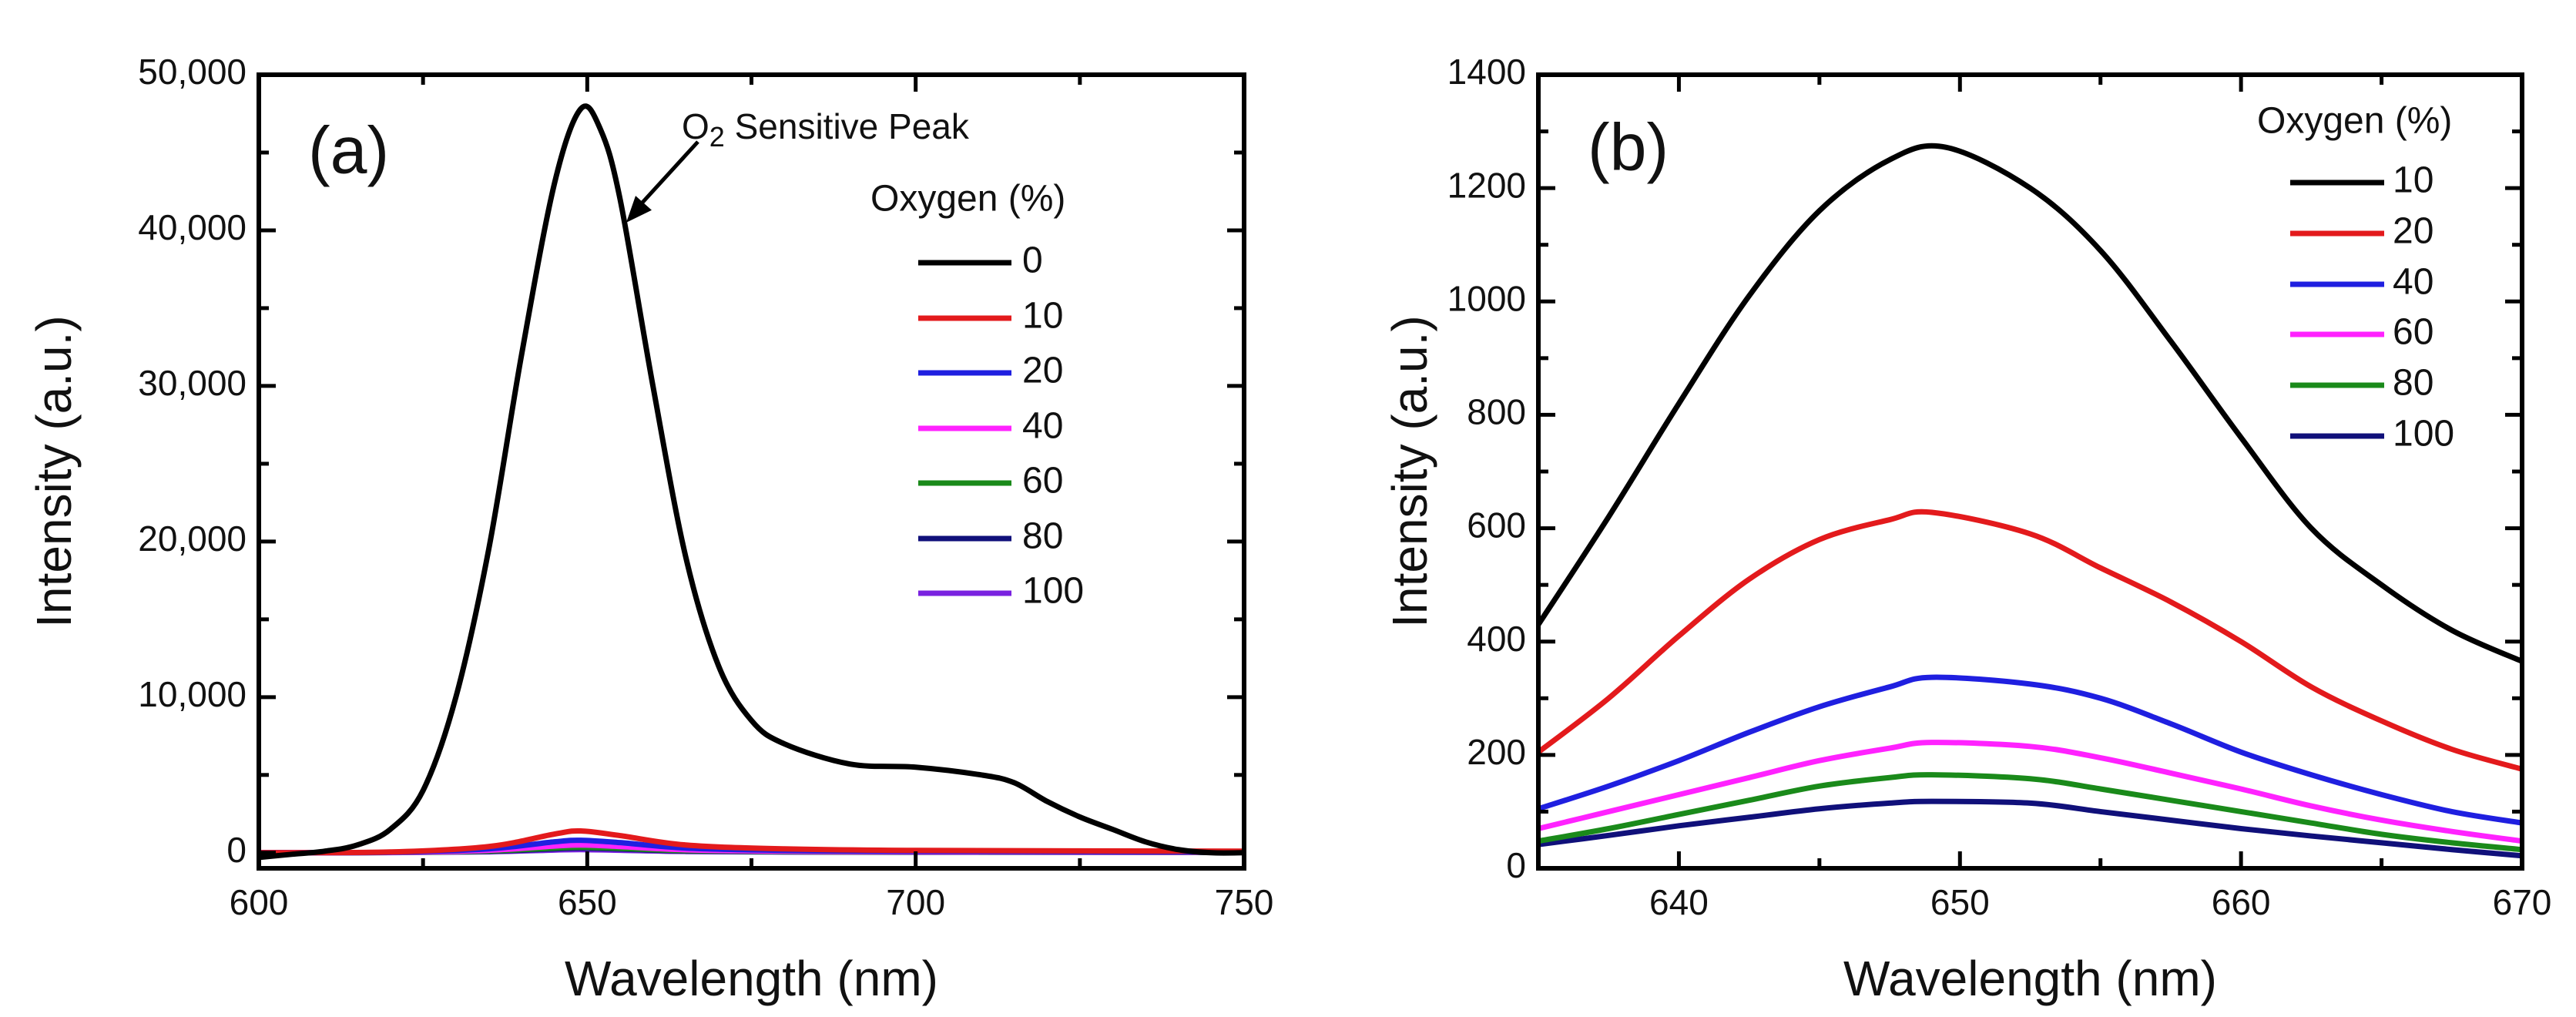 The image size is (2576, 1017). What do you see at coordinates (1496, 525) in the screenshot?
I see `y-tick-label: 600` at bounding box center [1496, 525].